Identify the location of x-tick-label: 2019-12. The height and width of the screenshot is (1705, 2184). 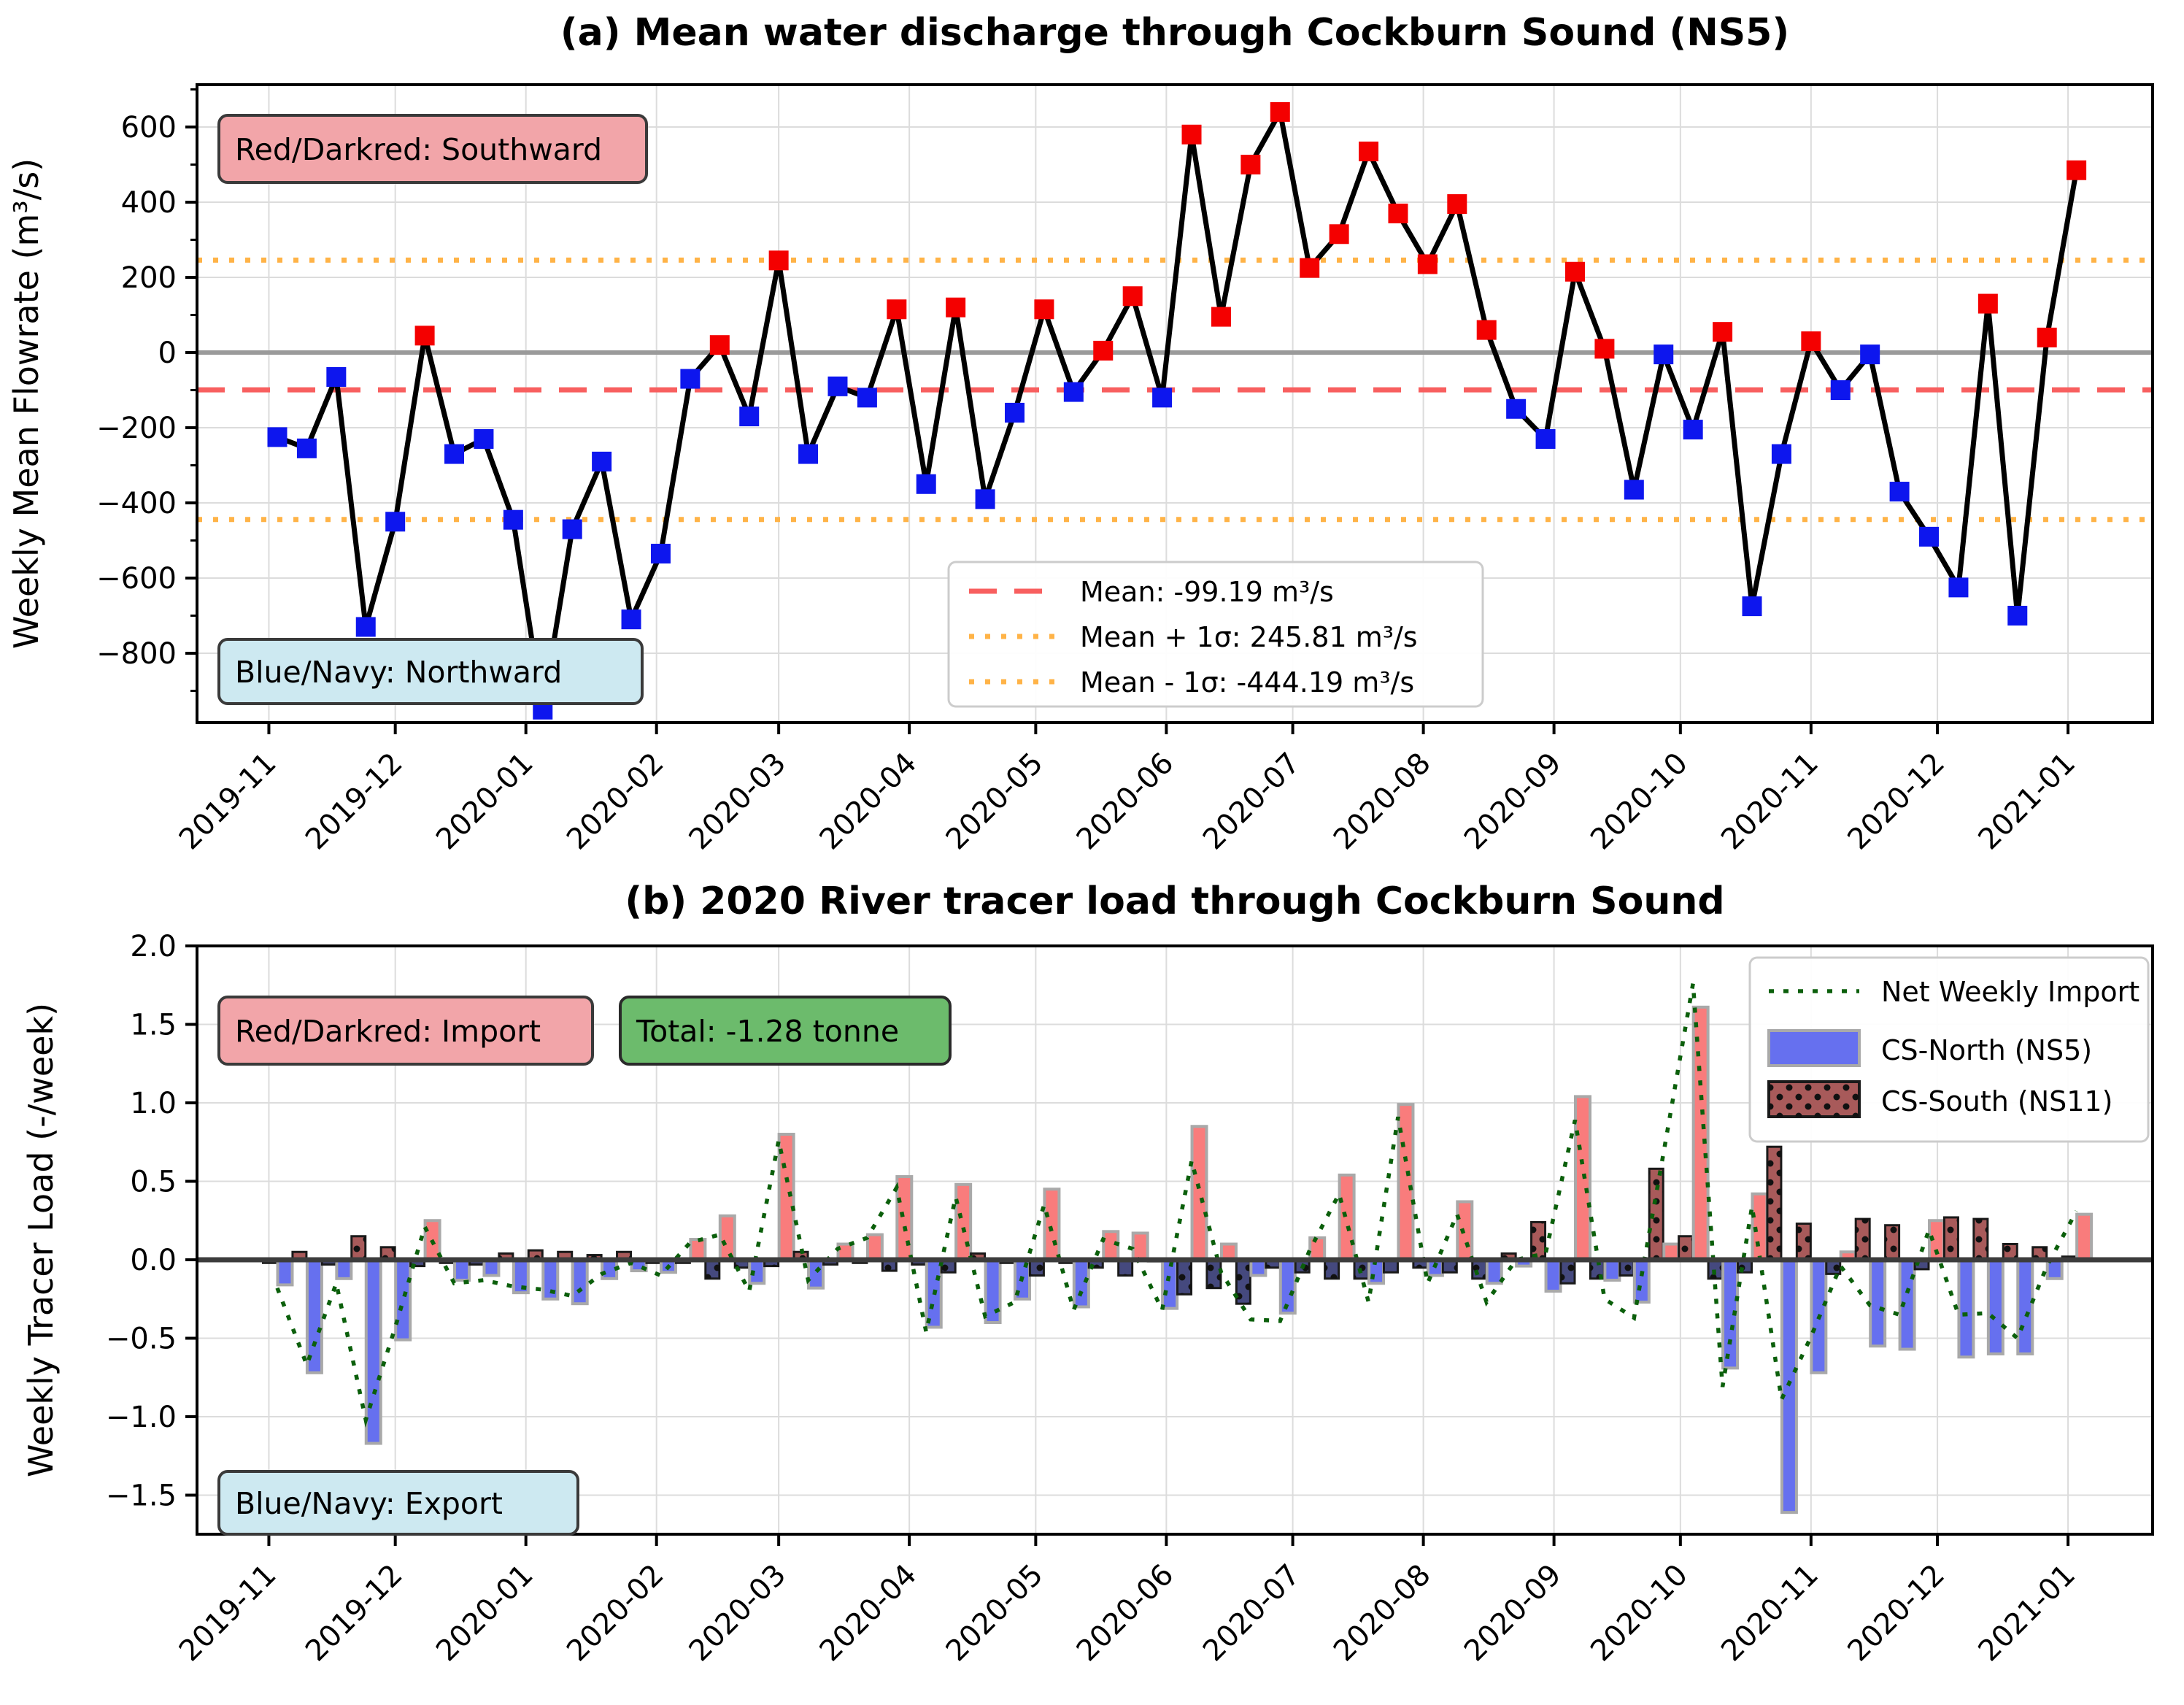
(354, 802).